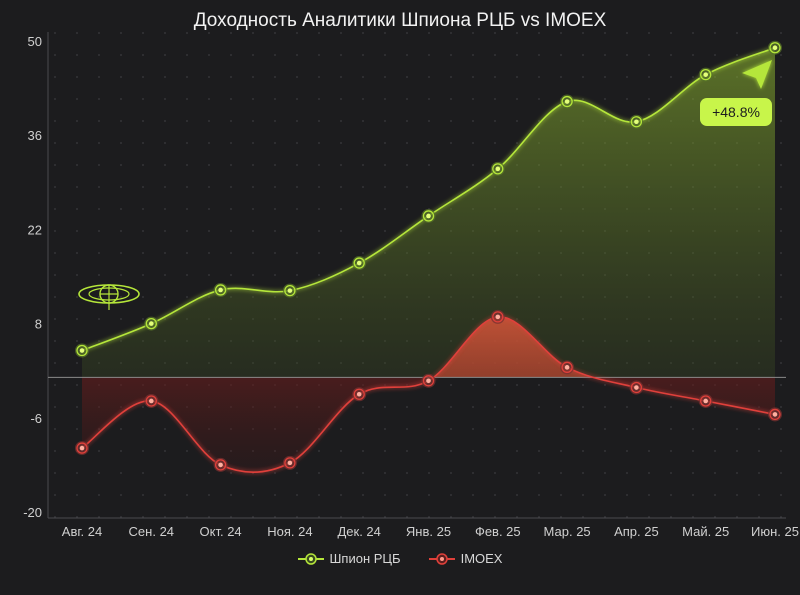  Describe the element at coordinates (365, 558) in the screenshot. I see `legend-label-spy: Шпион РЦБ` at that location.